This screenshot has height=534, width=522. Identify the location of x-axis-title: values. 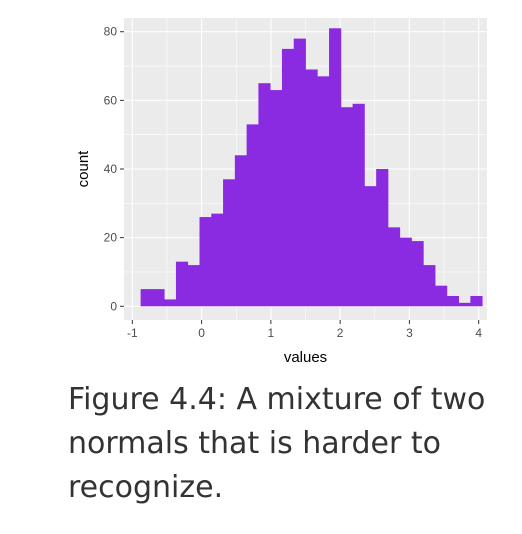
(305, 357).